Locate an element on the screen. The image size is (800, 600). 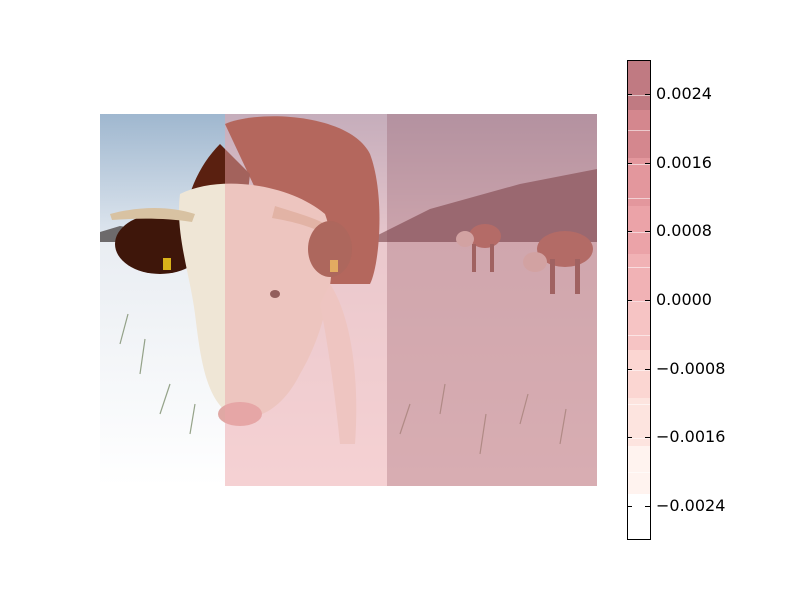
colorbar-tick-label: −0.0016 is located at coordinates (691, 437).